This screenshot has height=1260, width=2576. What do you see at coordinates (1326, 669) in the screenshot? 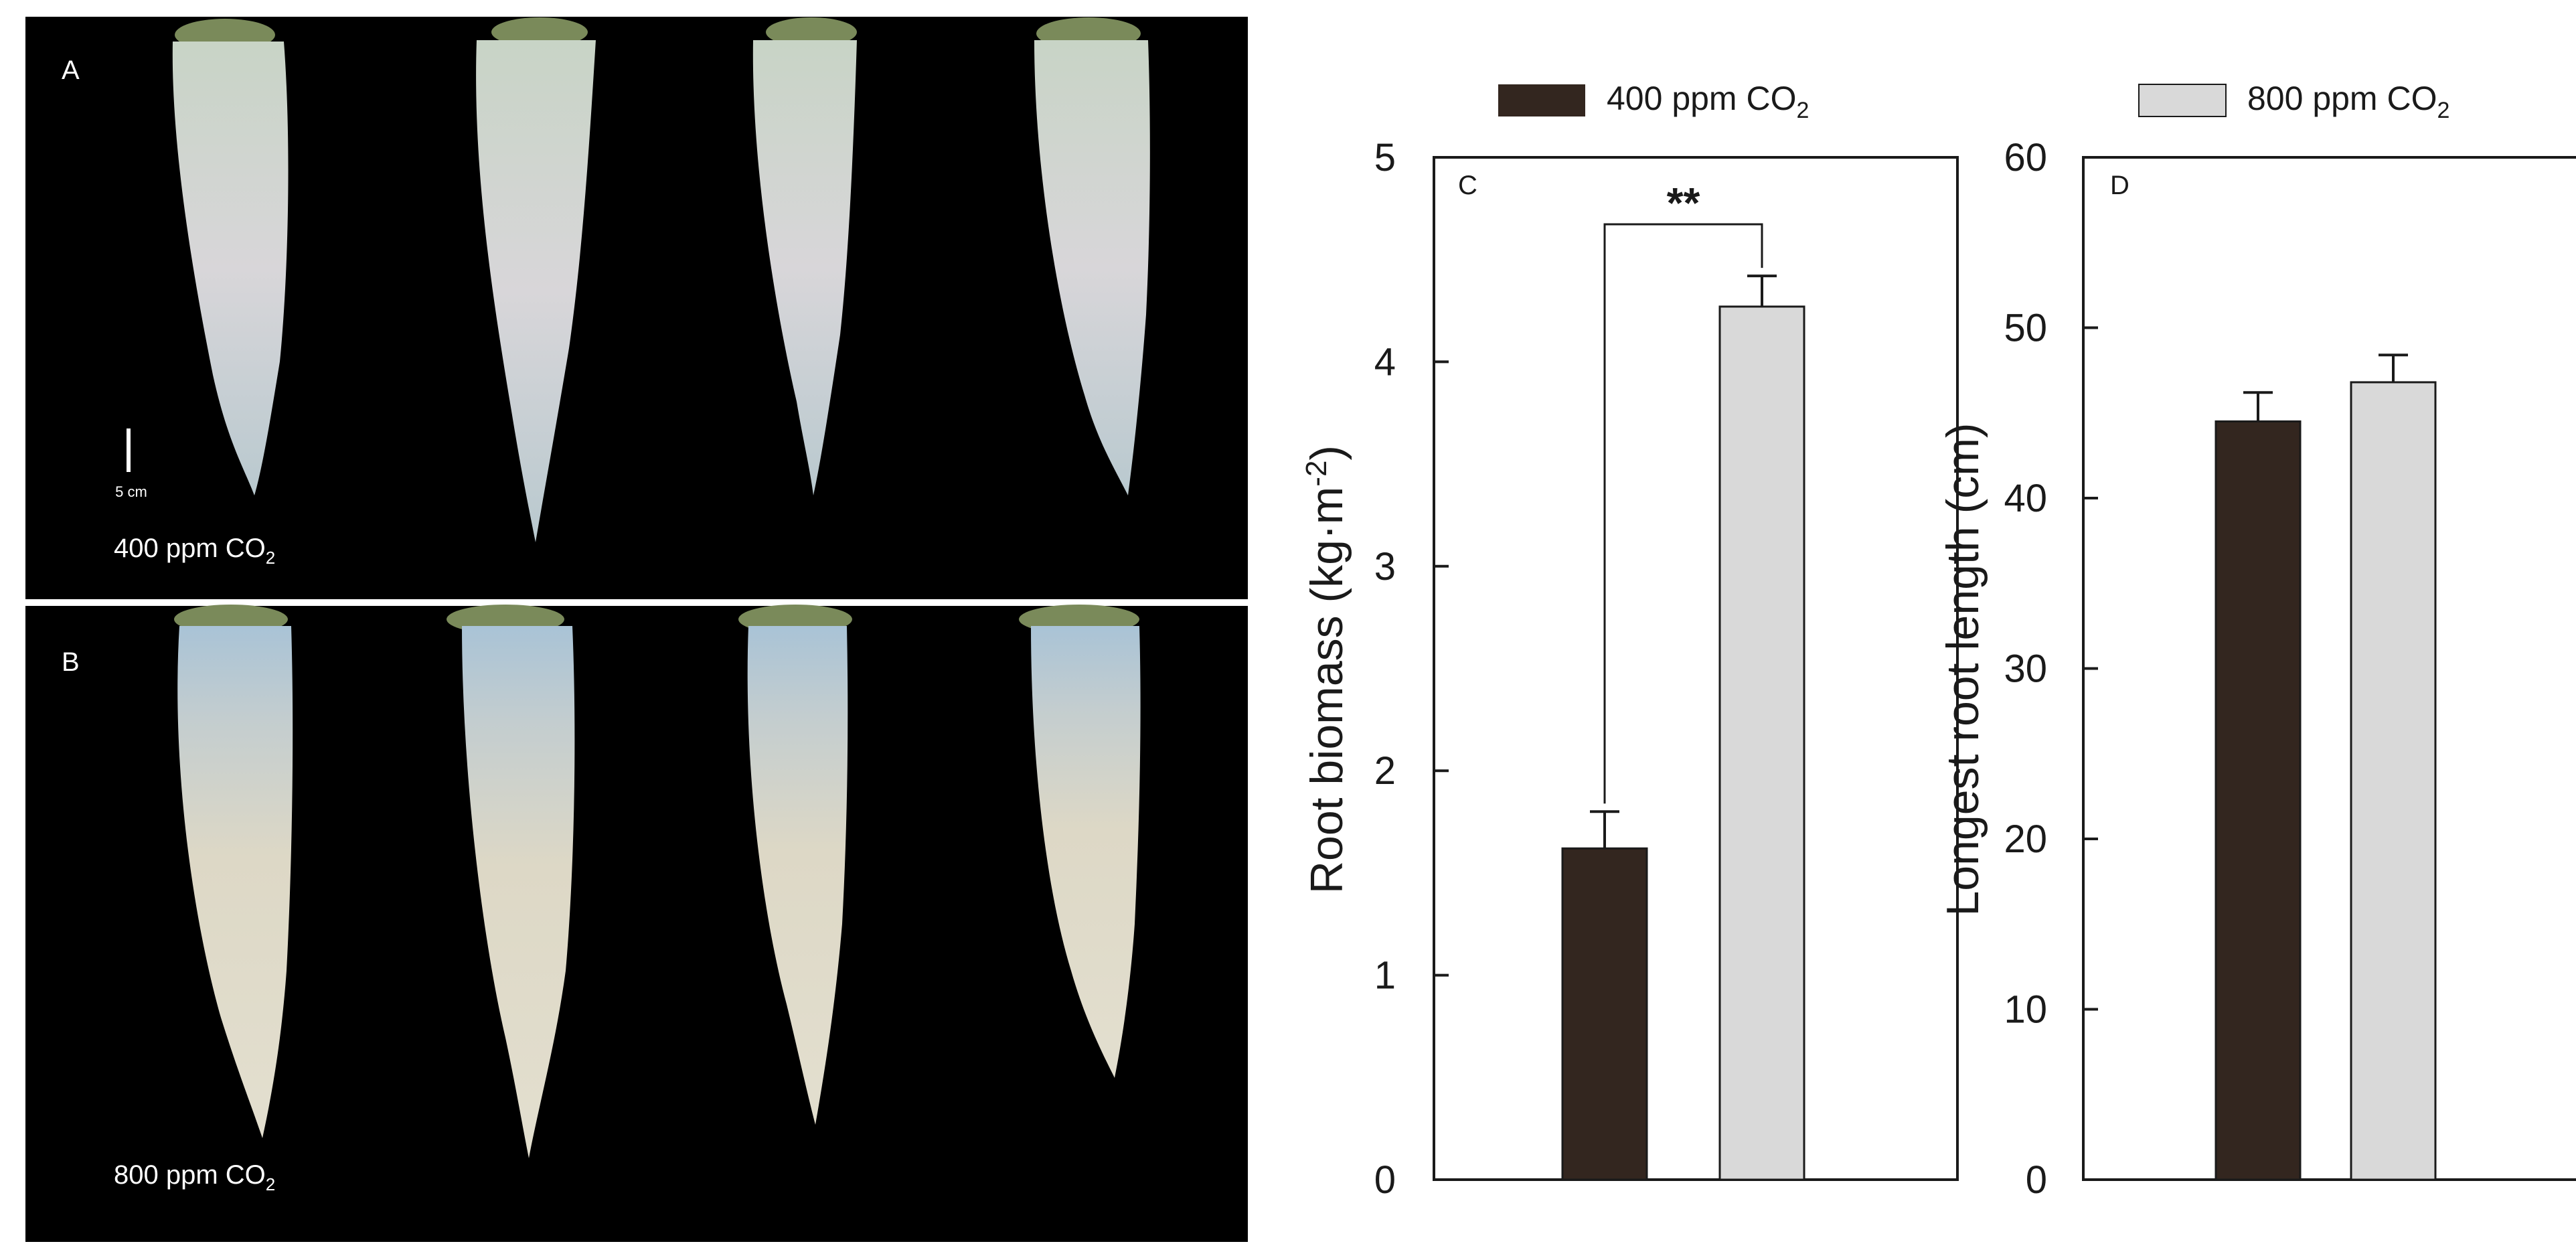
I see `chart-c-y-axis-label: Root biomass (kg·m-2)` at bounding box center [1326, 669].